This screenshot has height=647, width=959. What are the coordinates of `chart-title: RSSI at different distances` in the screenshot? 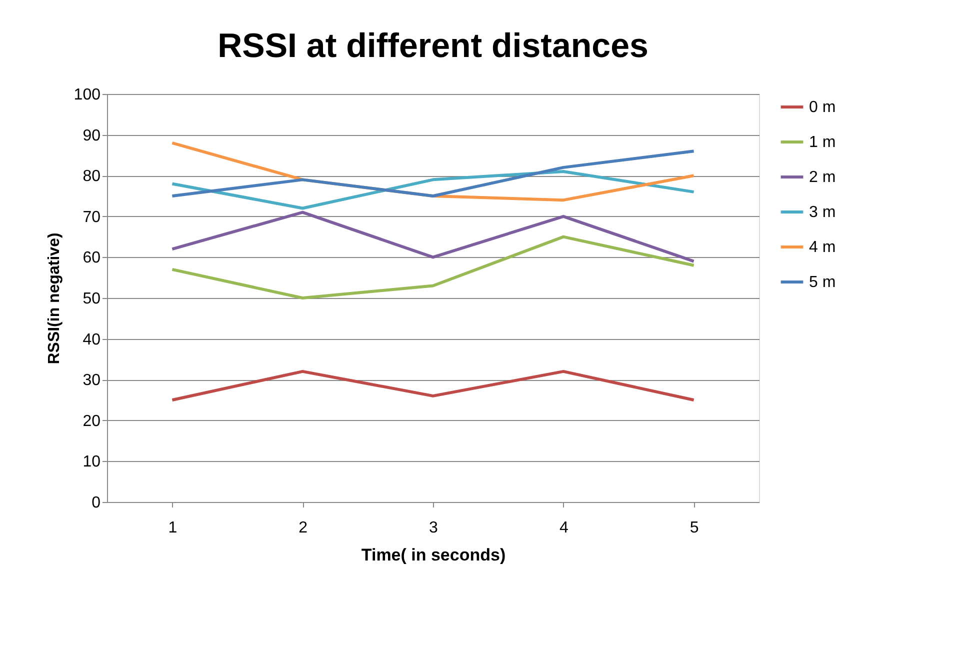 It's located at (433, 46).